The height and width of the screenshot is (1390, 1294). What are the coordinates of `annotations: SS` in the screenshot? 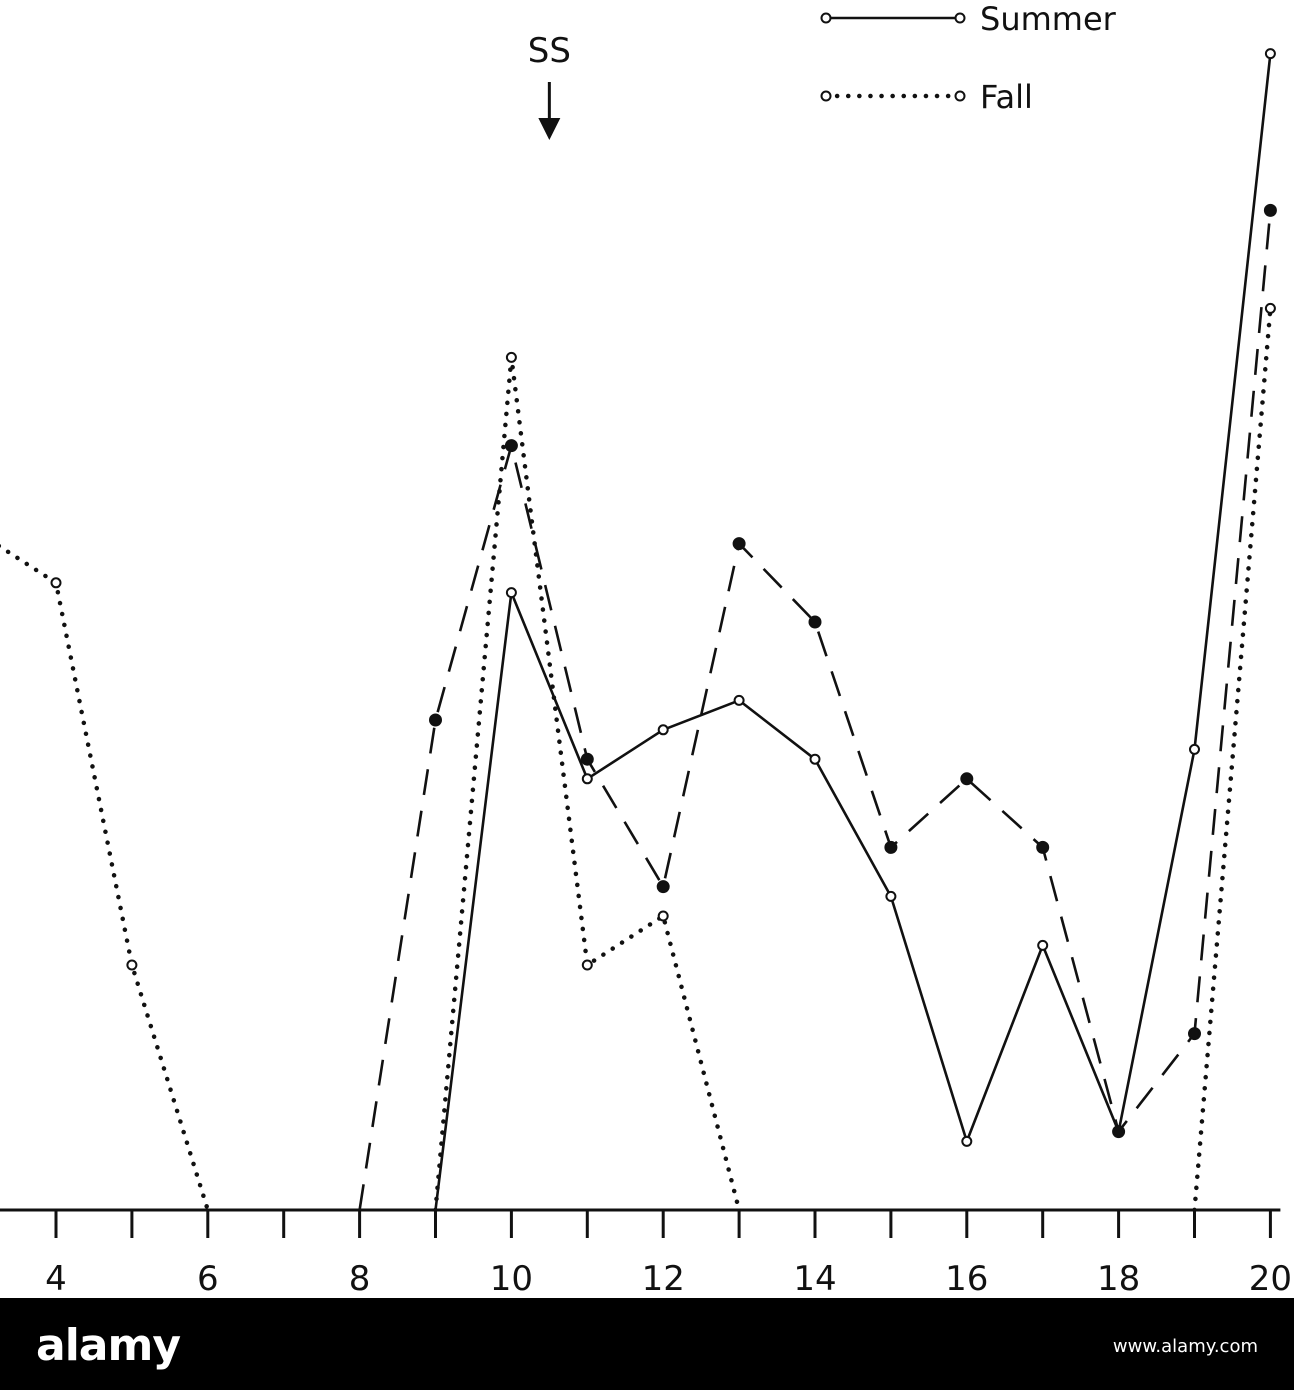 It's located at (549, 85).